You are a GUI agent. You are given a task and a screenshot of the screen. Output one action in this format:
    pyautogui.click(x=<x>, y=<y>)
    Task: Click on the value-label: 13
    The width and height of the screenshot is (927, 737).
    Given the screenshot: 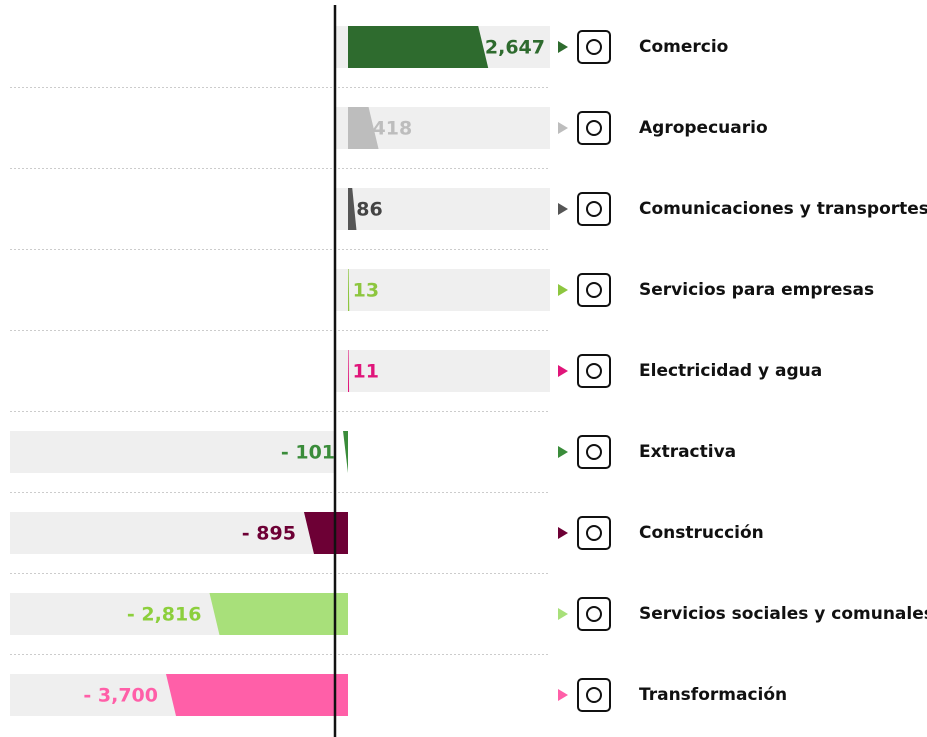 What is the action you would take?
    pyautogui.click(x=366, y=291)
    